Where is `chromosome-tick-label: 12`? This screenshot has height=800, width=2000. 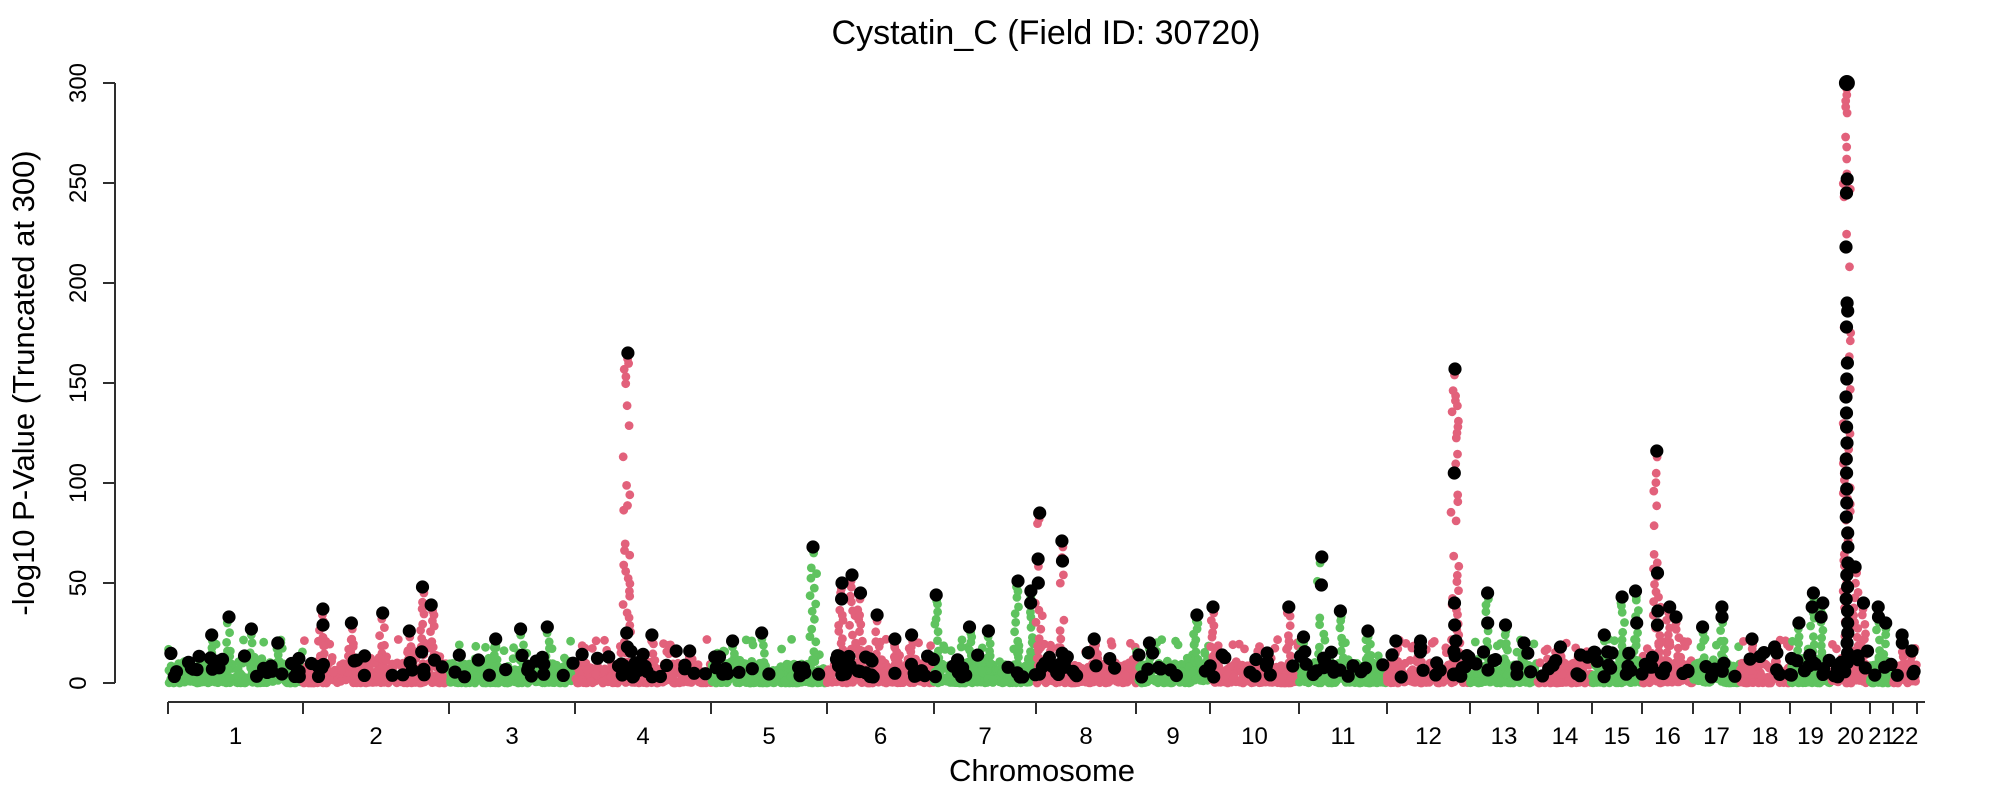
chromosome-tick-label: 12 is located at coordinates (1428, 736).